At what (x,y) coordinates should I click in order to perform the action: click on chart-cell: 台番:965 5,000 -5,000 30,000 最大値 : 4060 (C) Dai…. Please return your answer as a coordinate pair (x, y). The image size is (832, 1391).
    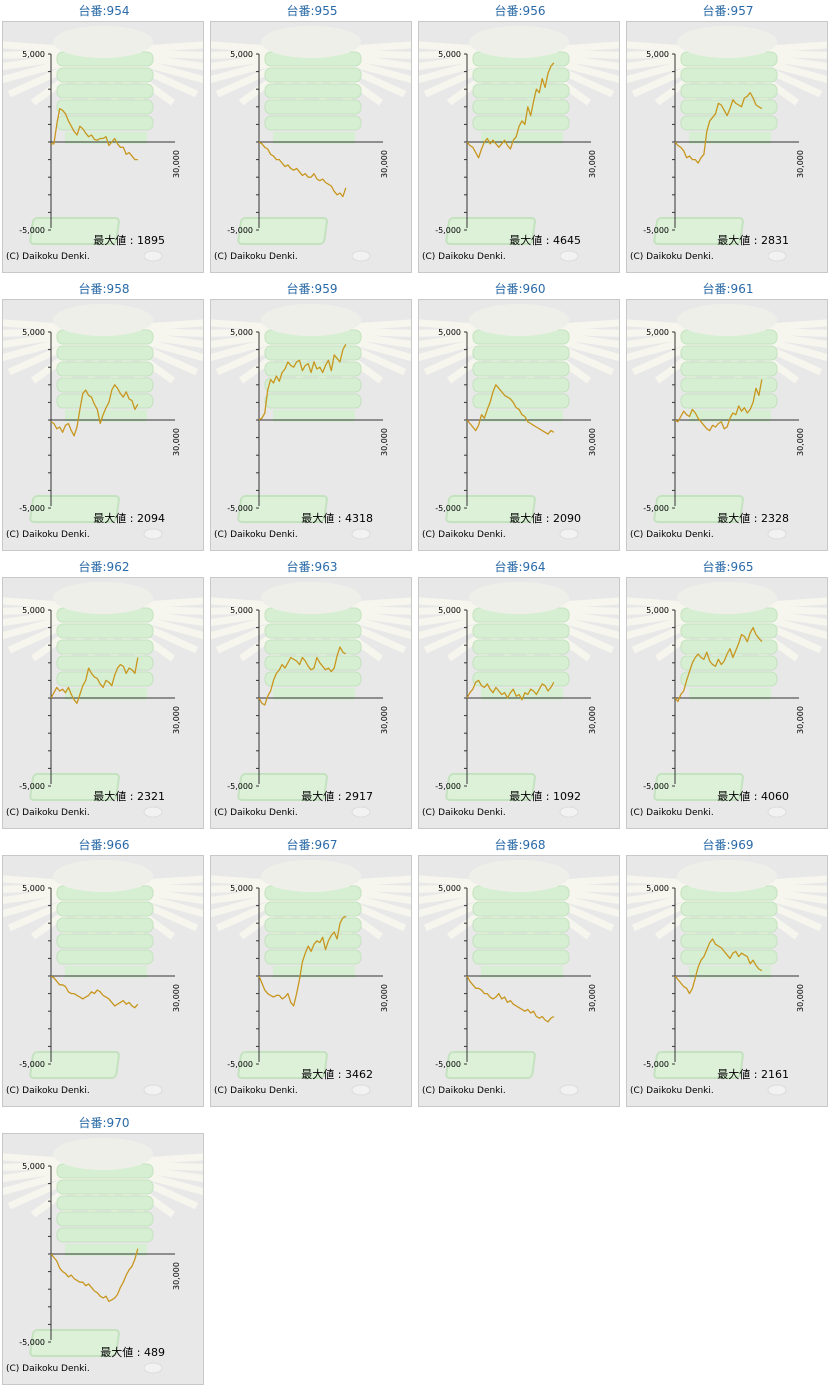
    Looking at the image, I should click on (728, 696).